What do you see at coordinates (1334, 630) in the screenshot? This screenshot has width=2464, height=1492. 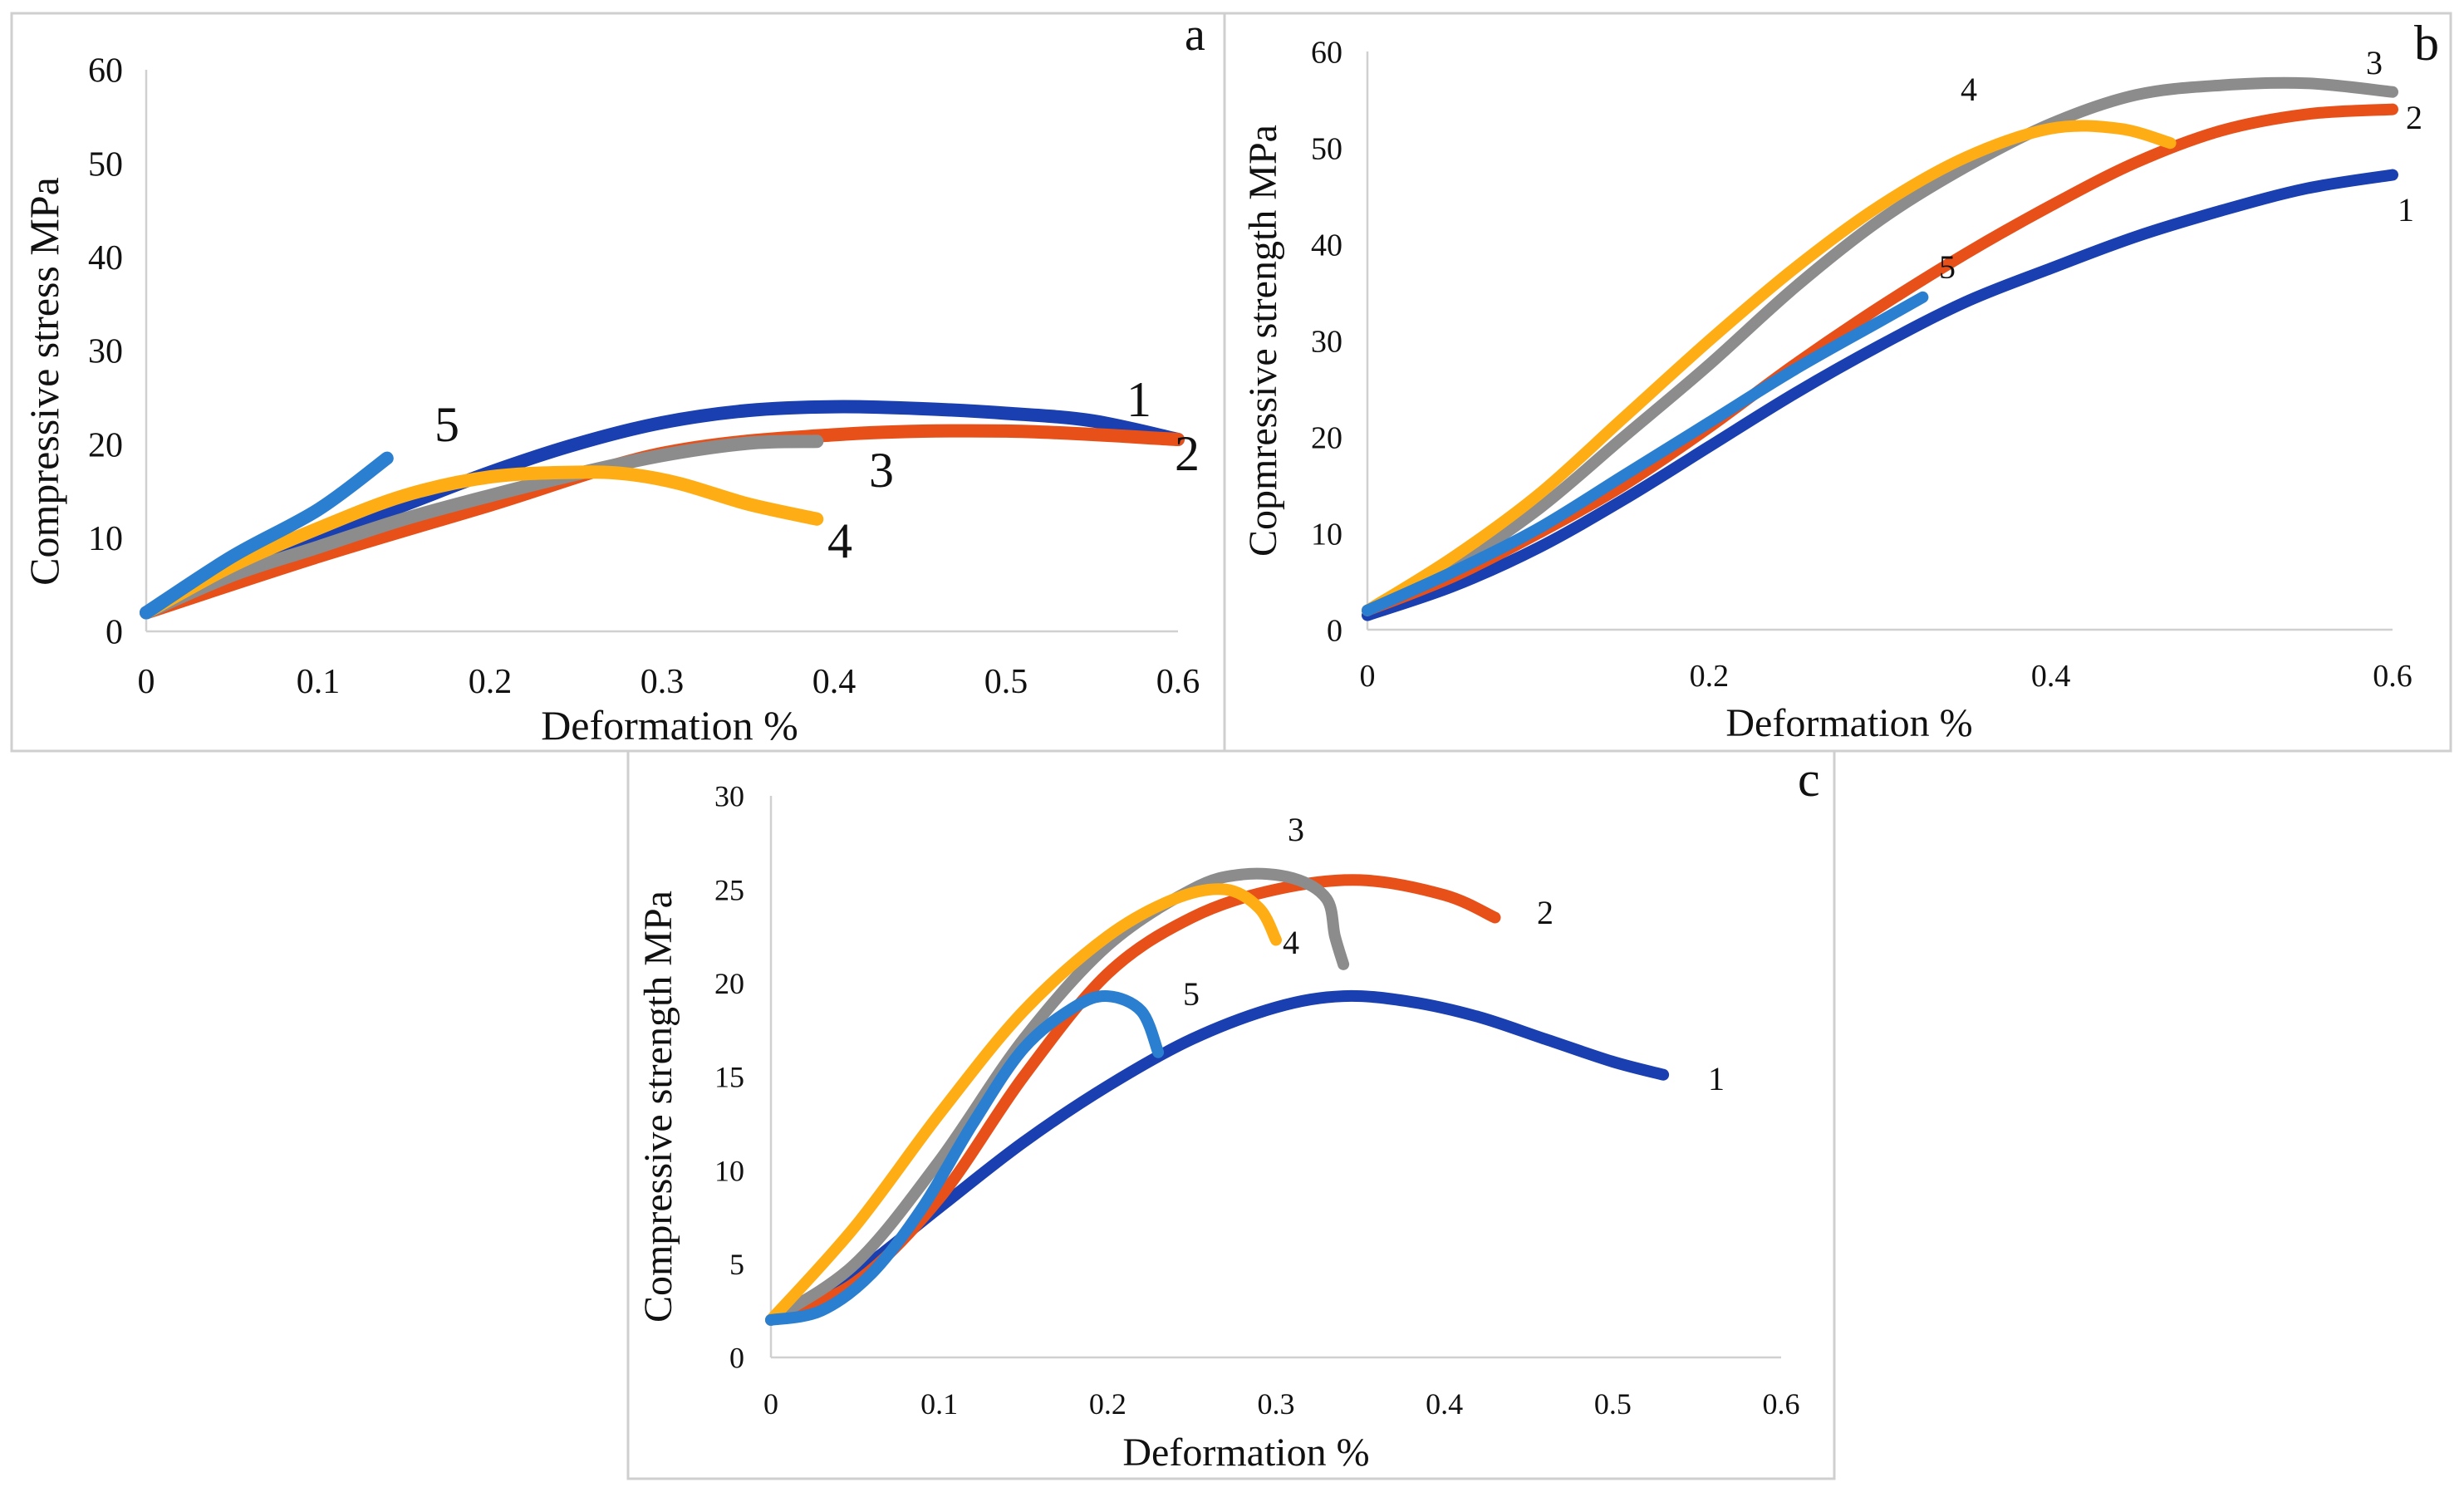 I see `panel-b-y-tick-label: 0` at bounding box center [1334, 630].